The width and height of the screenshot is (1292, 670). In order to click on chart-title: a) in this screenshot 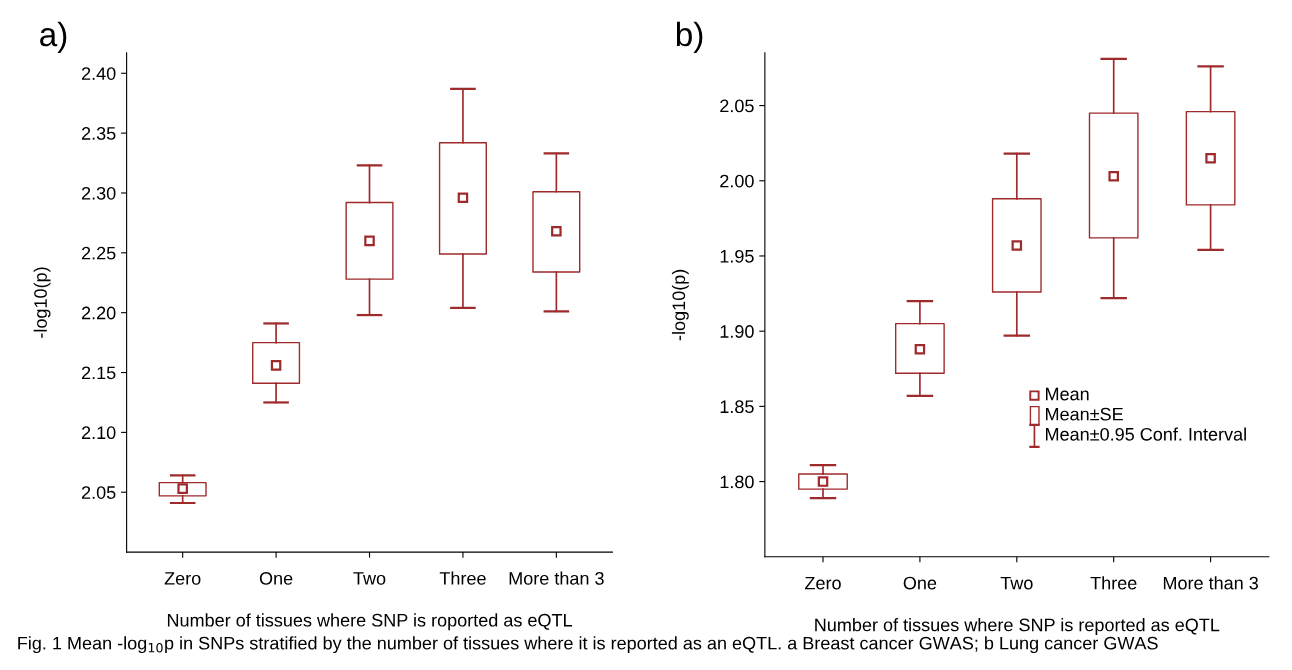, I will do `click(53, 37)`.